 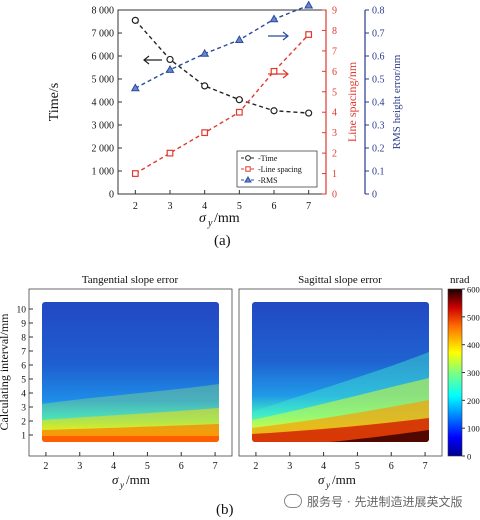 What do you see at coordinates (103, 80) in the screenshot?
I see `y-left-tick-label: 5 000` at bounding box center [103, 80].